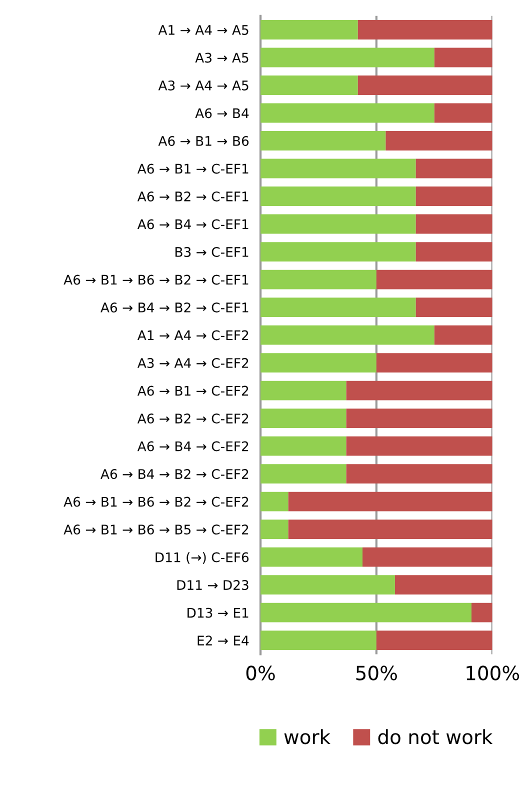 The width and height of the screenshot is (521, 793). What do you see at coordinates (435, 736) in the screenshot?
I see `legend-label: do not work` at bounding box center [435, 736].